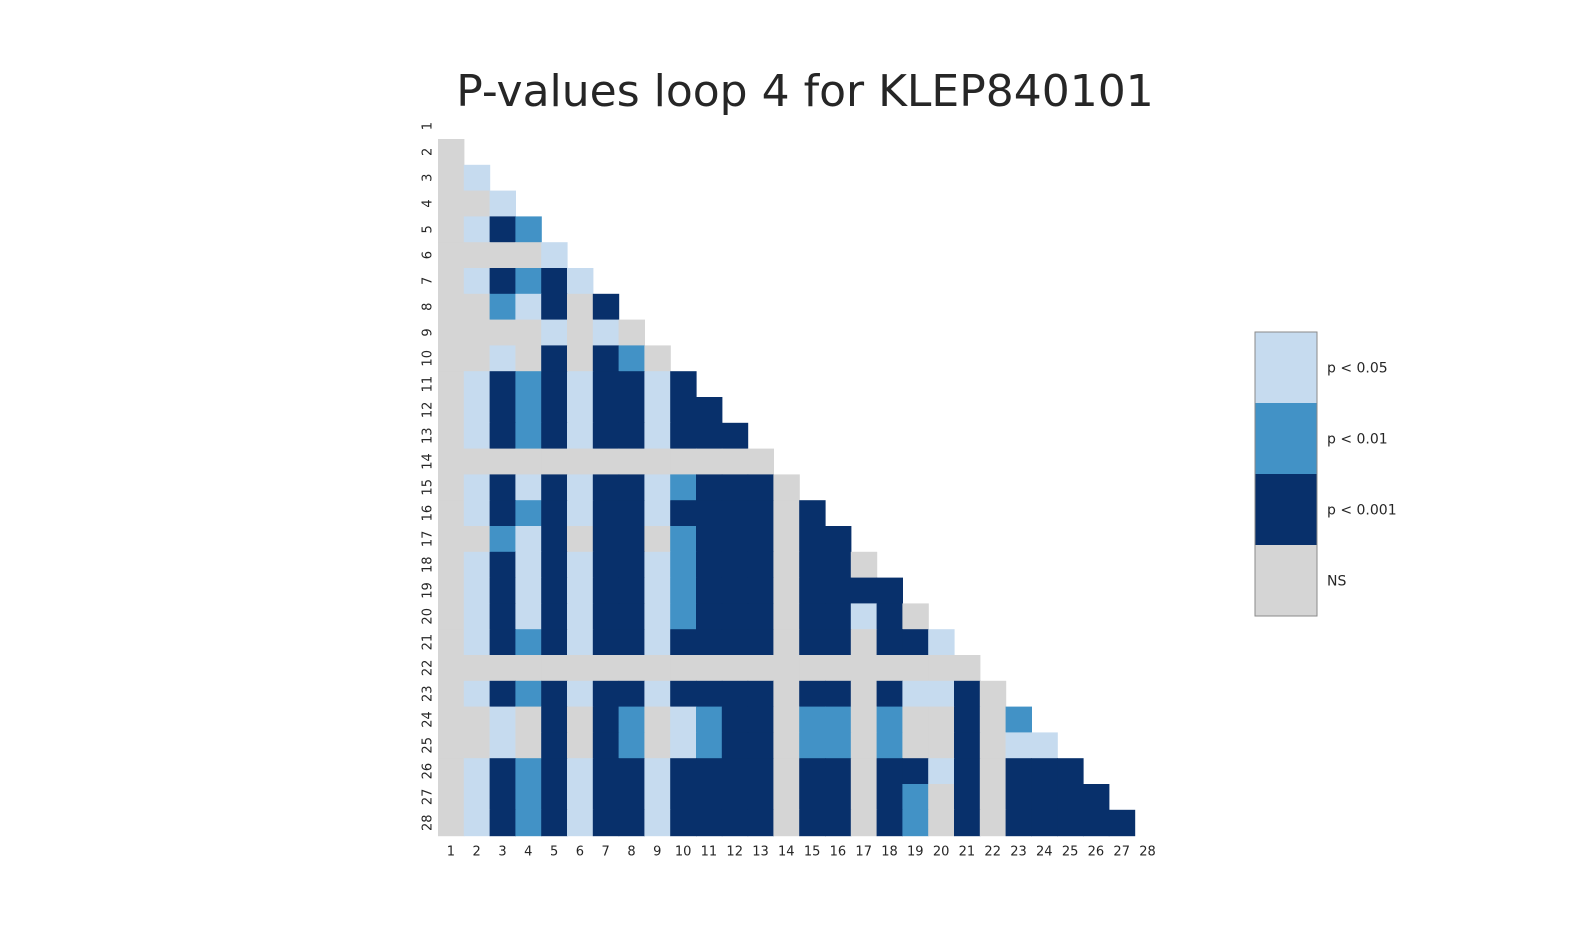 The height and width of the screenshot is (952, 1575). Describe the element at coordinates (967, 771) in the screenshot. I see `heatmap-cell-r26-c21` at that location.